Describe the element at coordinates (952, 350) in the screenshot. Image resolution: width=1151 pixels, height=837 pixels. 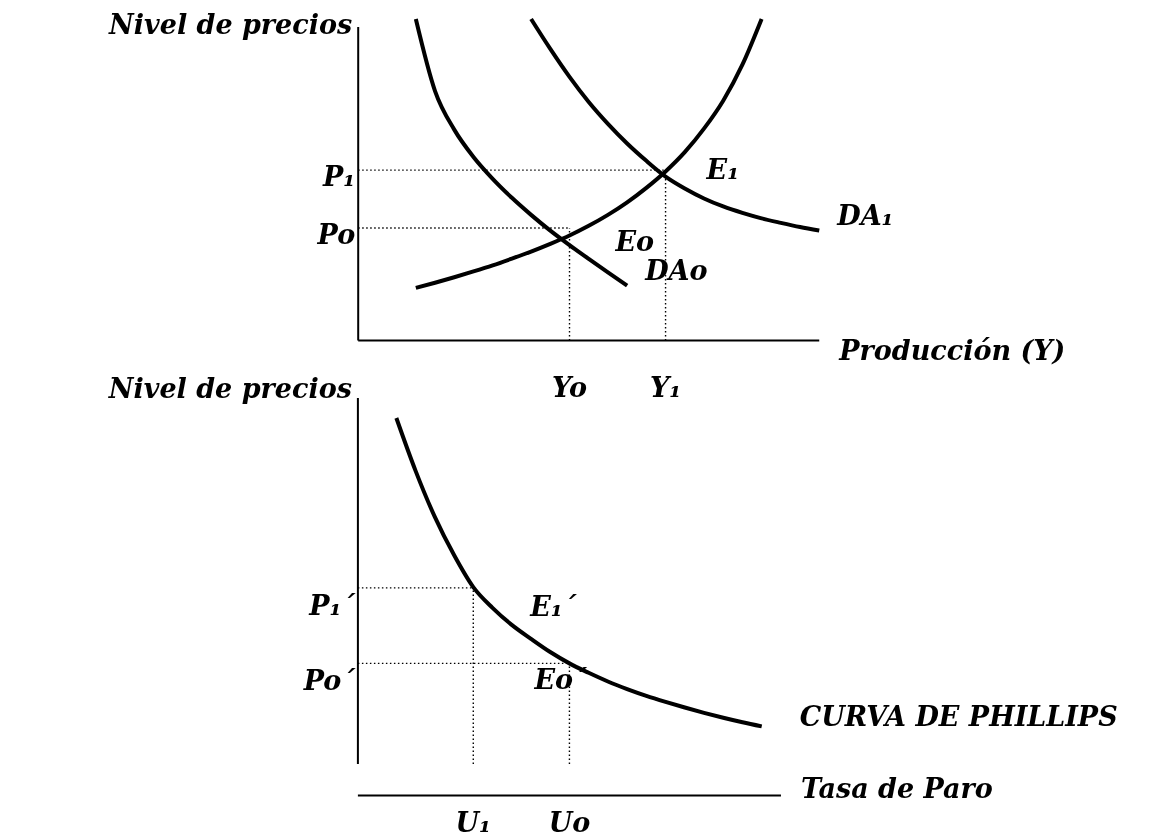
I see `x-axis-title: Producción (Y)` at that location.